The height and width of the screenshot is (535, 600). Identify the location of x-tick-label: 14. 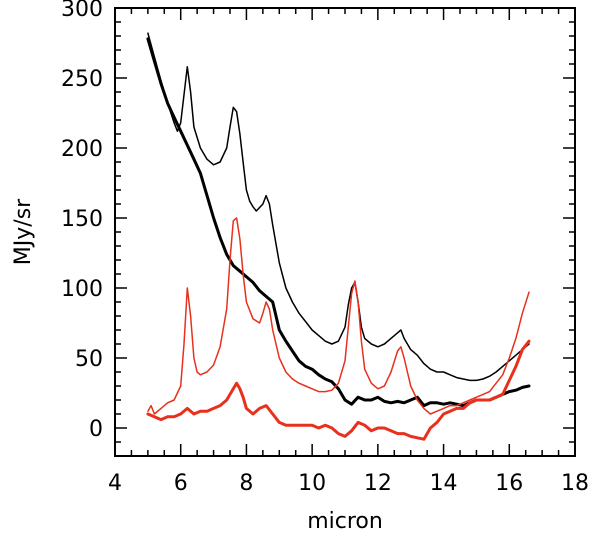
(444, 483).